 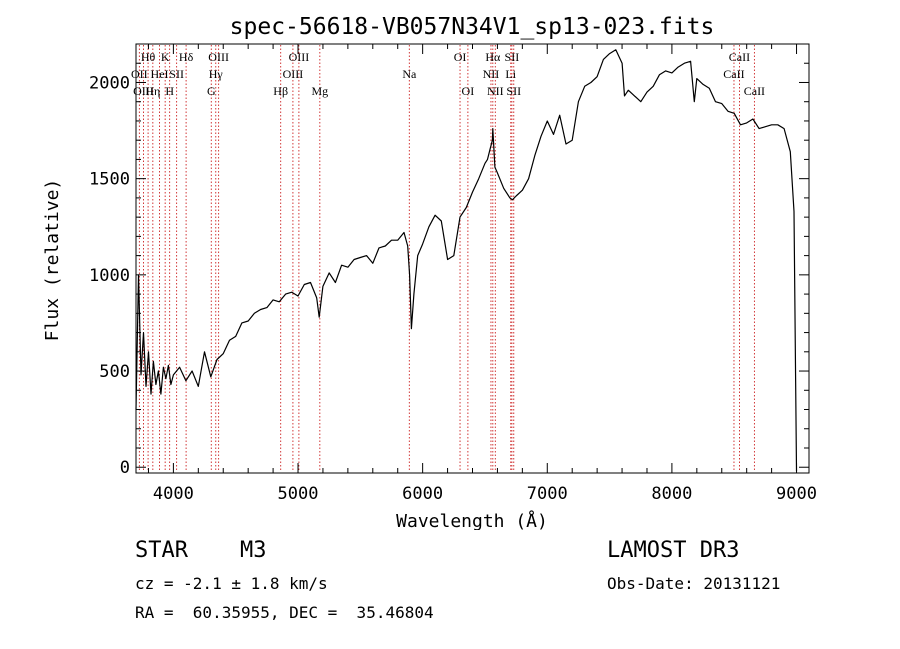 What do you see at coordinates (186, 57) in the screenshot?
I see `line-label-8: Hδ` at bounding box center [186, 57].